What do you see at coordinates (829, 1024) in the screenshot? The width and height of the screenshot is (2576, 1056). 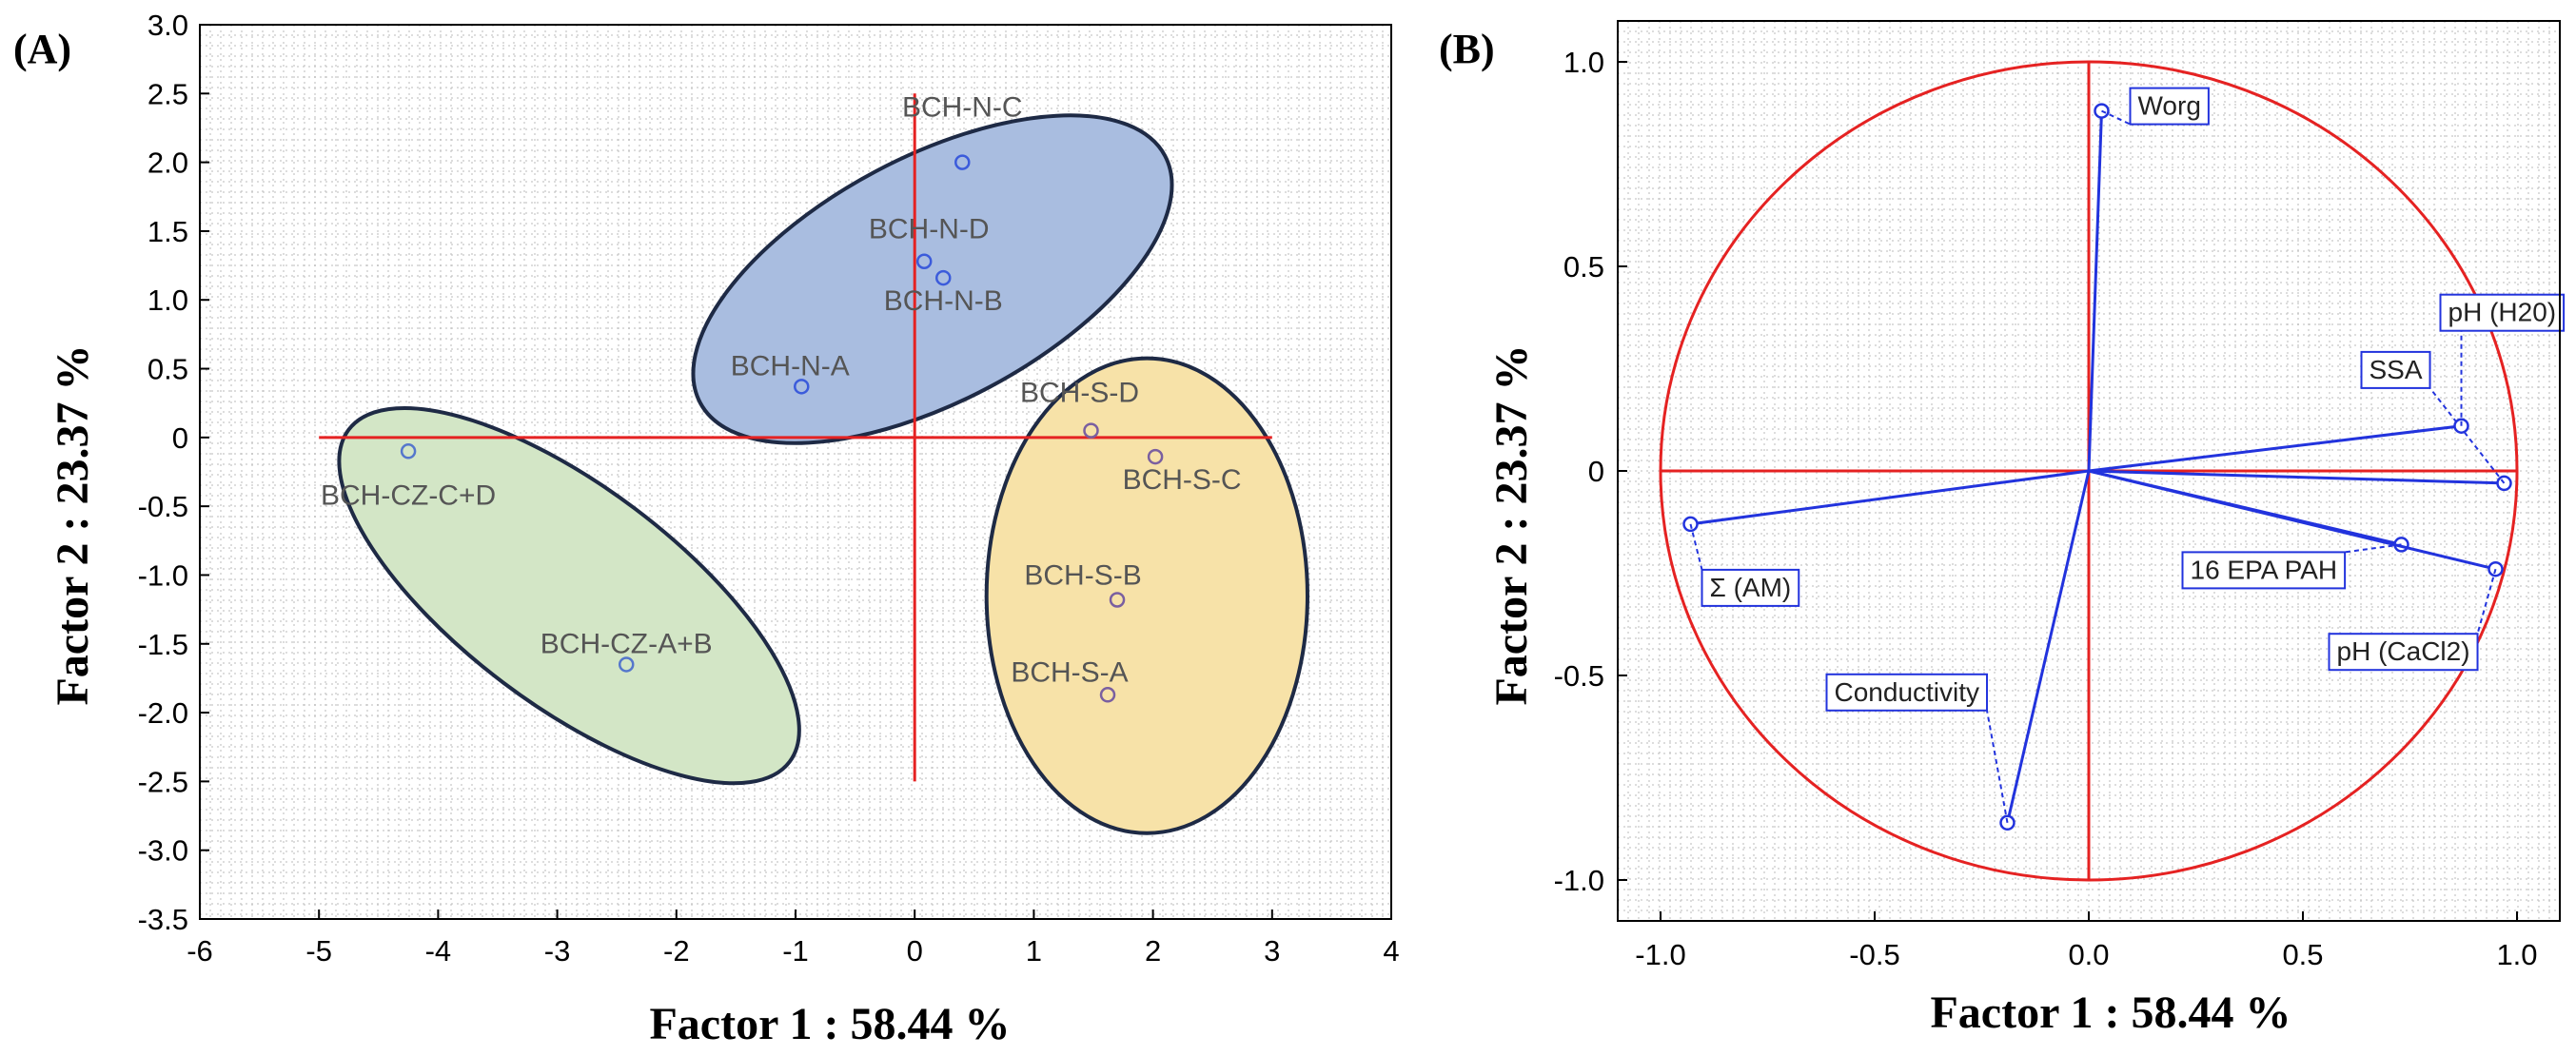 I see `panel-a-x-axis-title: Factor 1 : 58.44 %` at bounding box center [829, 1024].